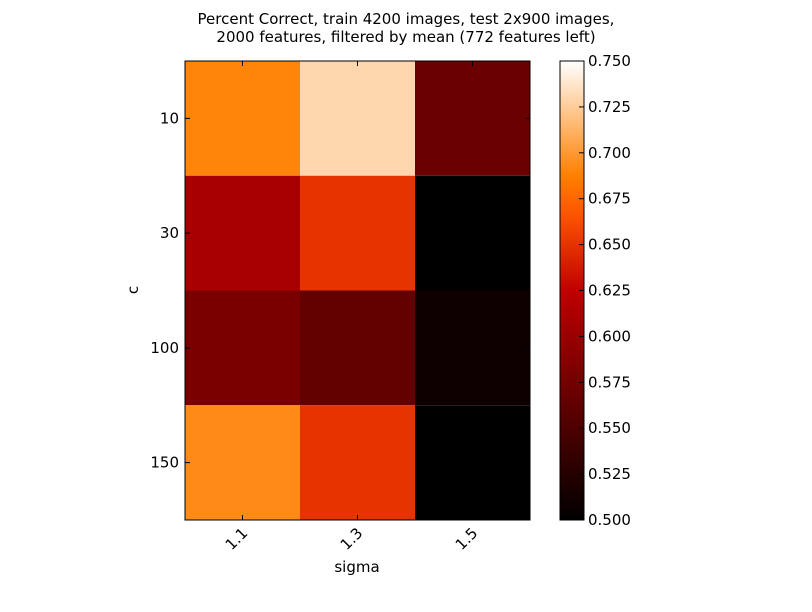 The width and height of the screenshot is (812, 612). I want to click on colorbar-tick-label: 0.500, so click(609, 520).